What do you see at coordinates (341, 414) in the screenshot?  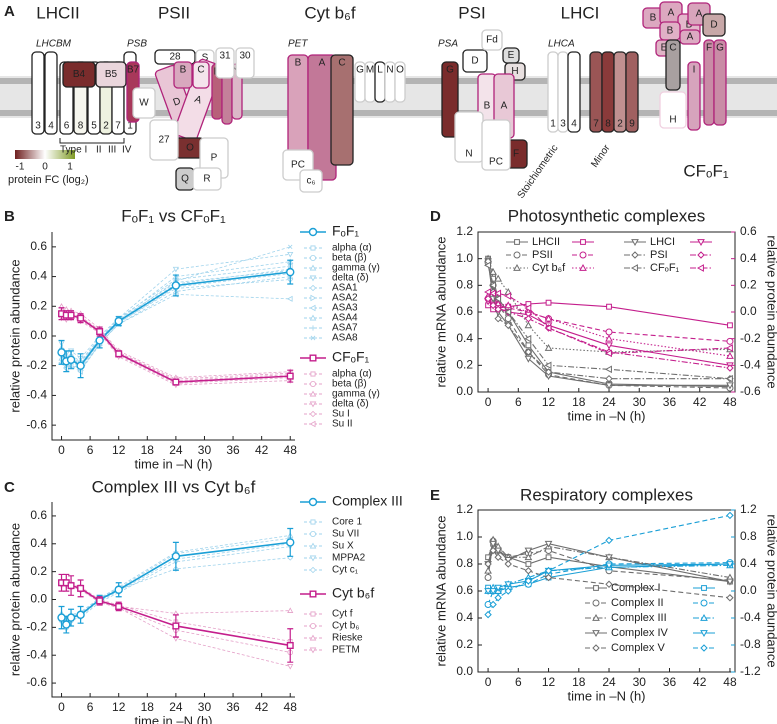 I see `legend-label: Su I` at bounding box center [341, 414].